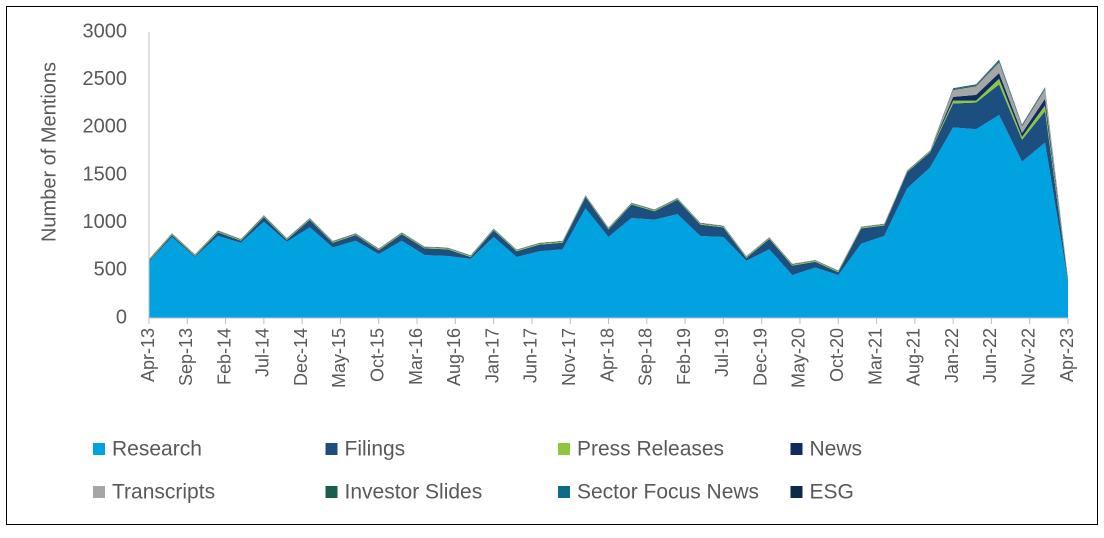 This screenshot has height=538, width=1104. Describe the element at coordinates (105, 174) in the screenshot. I see `y-tick-label: 1500` at that location.